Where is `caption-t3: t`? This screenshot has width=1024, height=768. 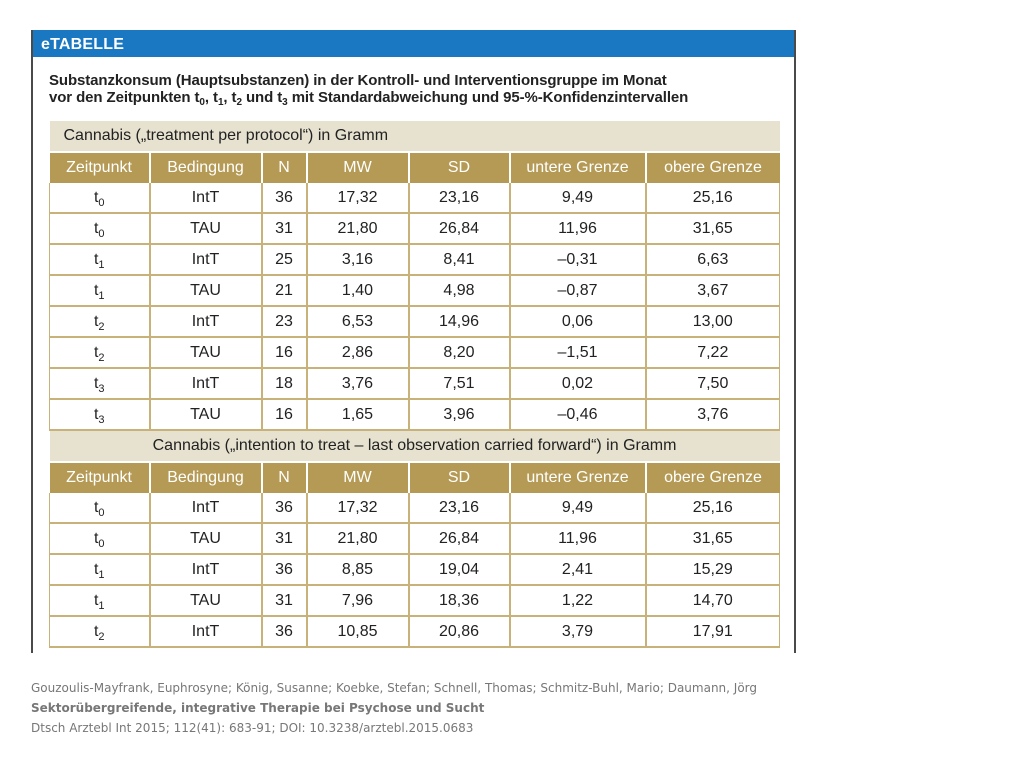
caption-t3: t is located at coordinates (280, 97).